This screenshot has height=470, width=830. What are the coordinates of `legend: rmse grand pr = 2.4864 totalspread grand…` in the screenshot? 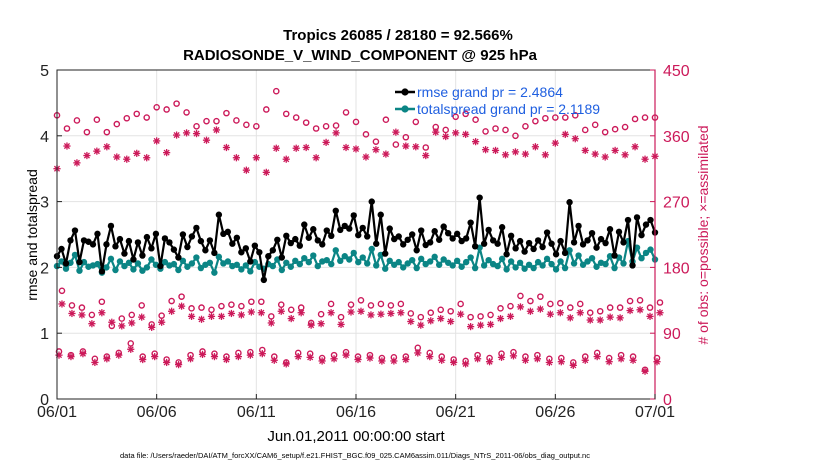 It's located at (497, 100).